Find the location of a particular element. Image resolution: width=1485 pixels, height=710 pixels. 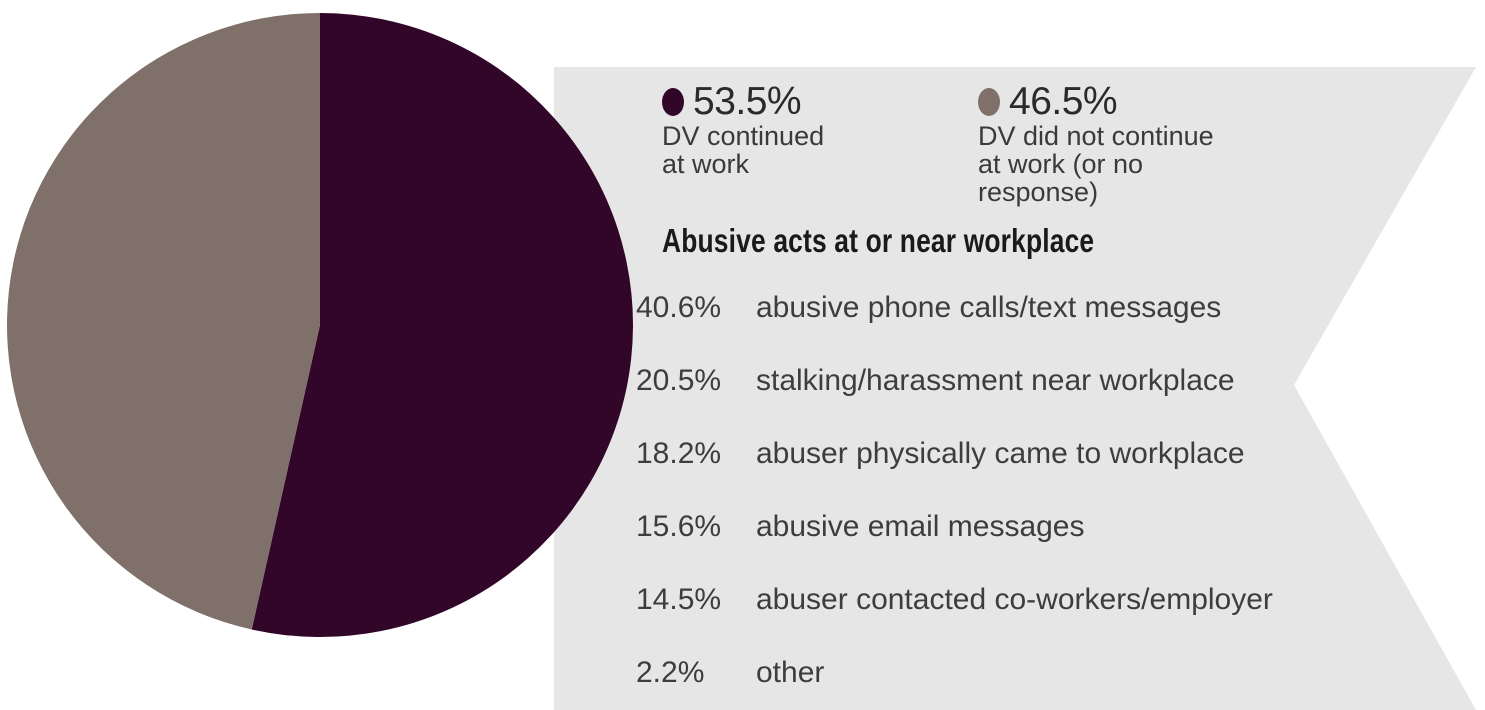

act-value: 15.6% is located at coordinates (679, 526).